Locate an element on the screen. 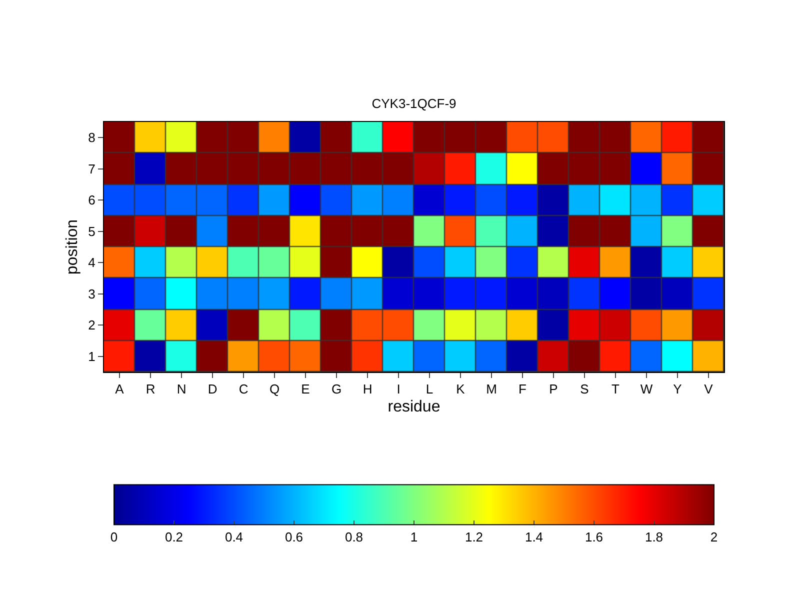 The width and height of the screenshot is (800, 600). y-tick-label: 2 is located at coordinates (92, 325).